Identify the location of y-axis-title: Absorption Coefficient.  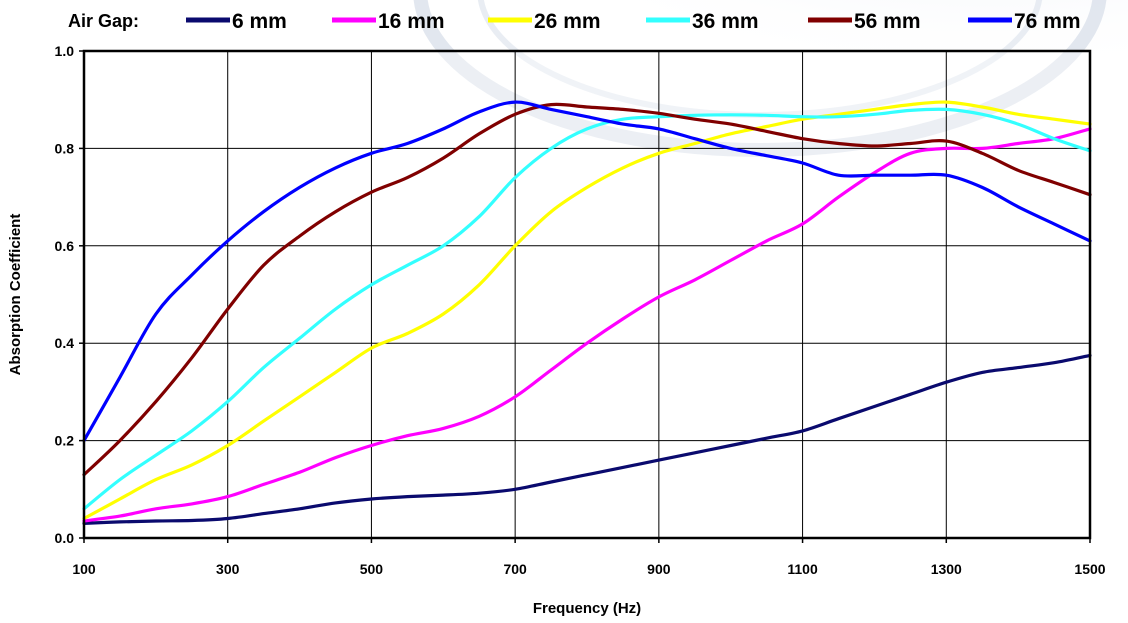
(15, 295).